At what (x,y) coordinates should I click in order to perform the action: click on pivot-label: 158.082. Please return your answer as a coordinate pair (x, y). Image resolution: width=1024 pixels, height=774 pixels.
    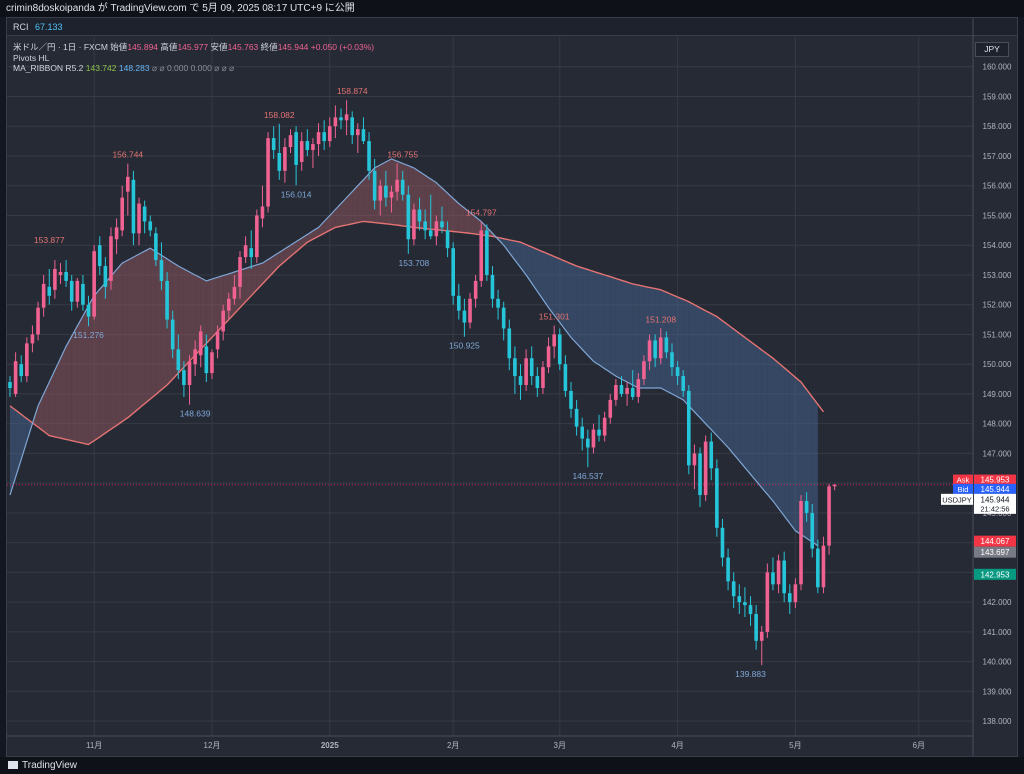
    Looking at the image, I should click on (279, 115).